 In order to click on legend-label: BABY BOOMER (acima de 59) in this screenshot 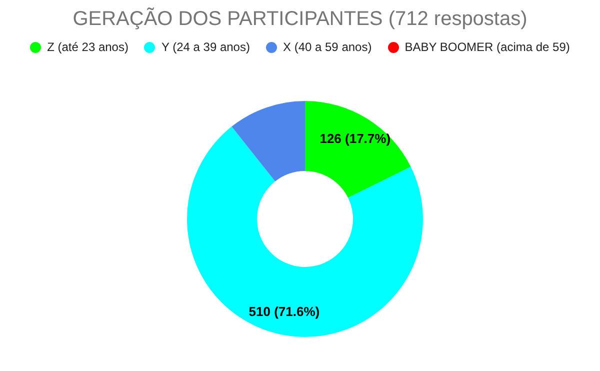, I will do `click(487, 47)`.